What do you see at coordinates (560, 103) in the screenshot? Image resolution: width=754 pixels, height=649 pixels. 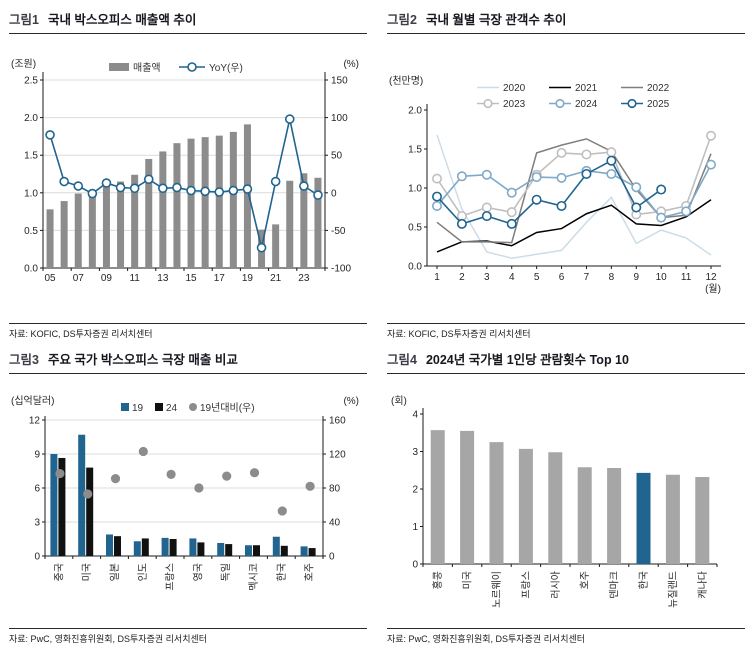 I see `legend-marker-2024` at bounding box center [560, 103].